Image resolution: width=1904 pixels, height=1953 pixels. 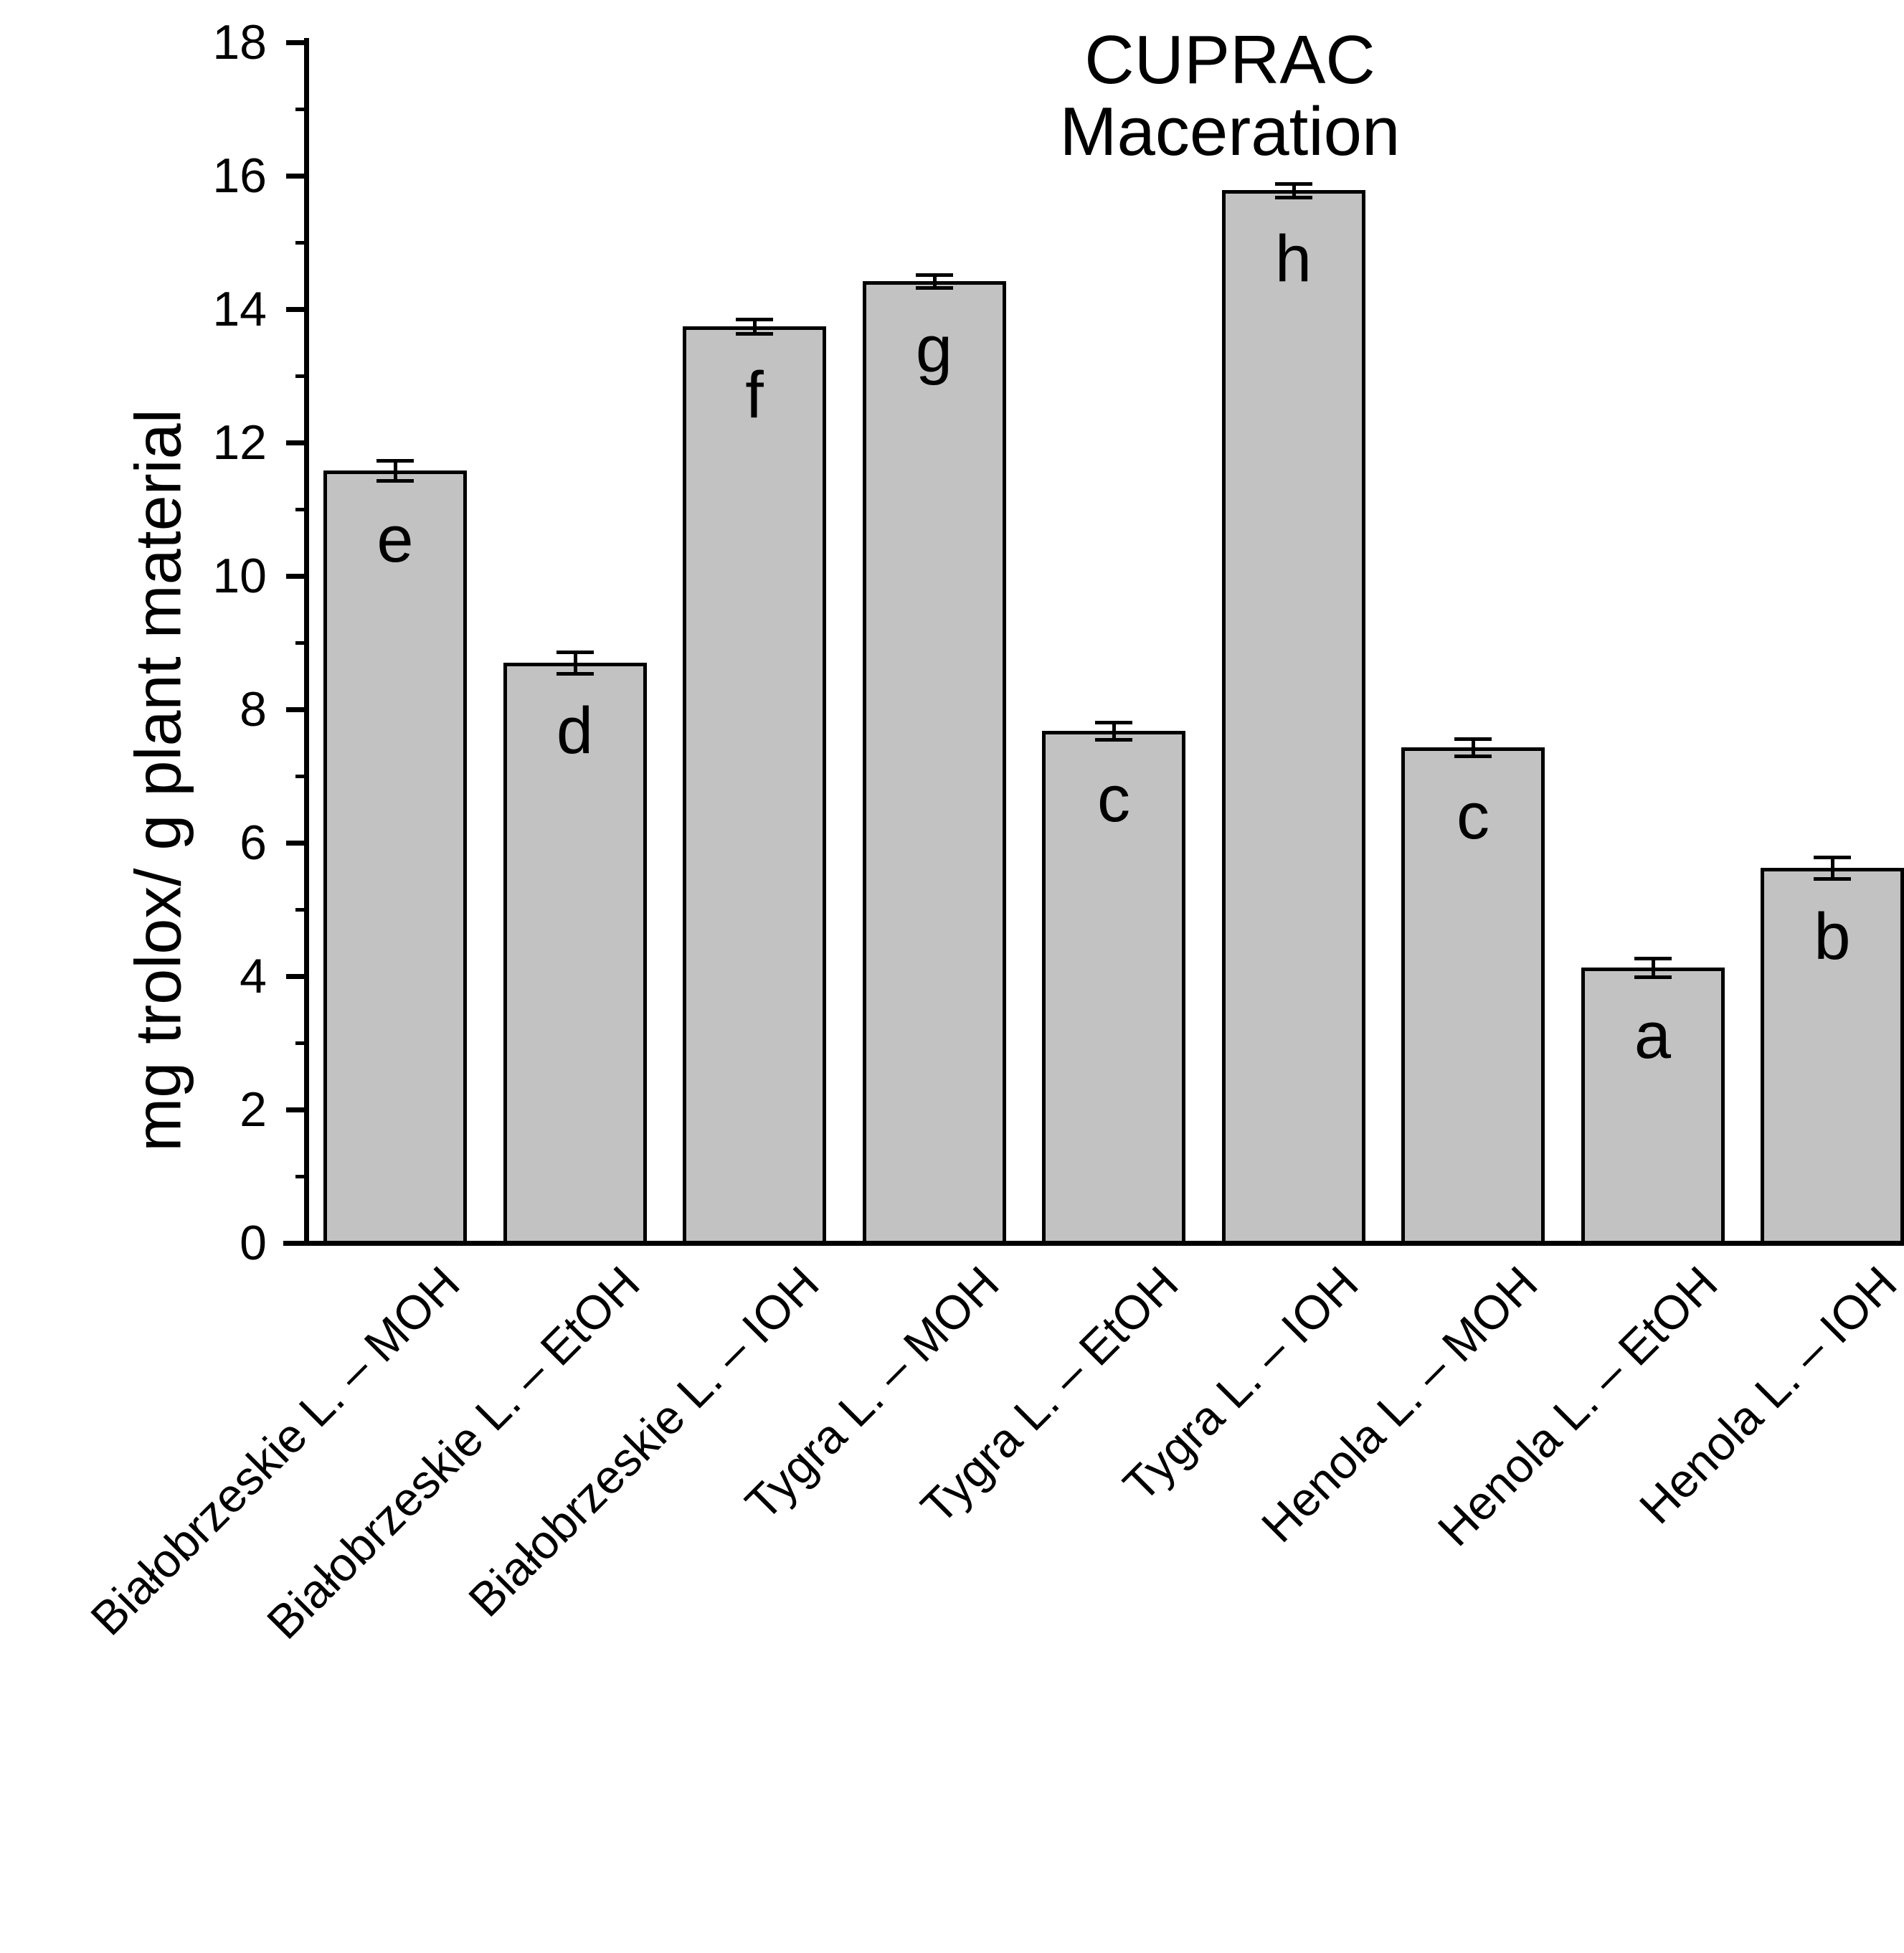 I want to click on x-category-label: Tygra L. – MOH, so click(x=871, y=1393).